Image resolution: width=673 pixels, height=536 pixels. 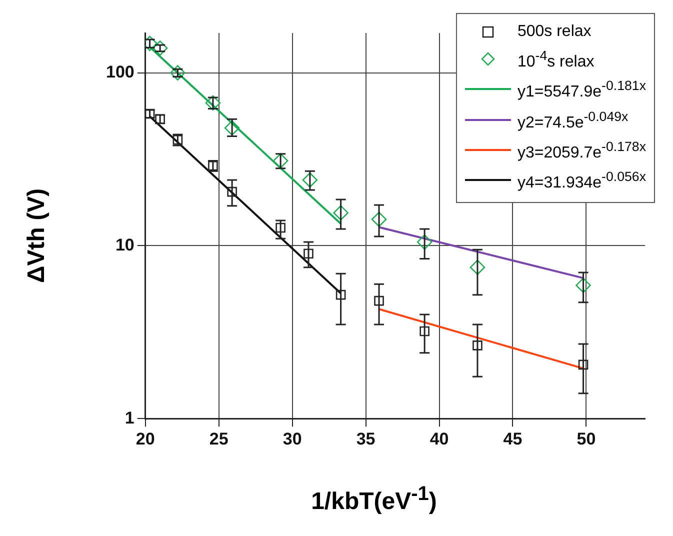 I want to click on legend-label: 500s relax, so click(x=554, y=32).